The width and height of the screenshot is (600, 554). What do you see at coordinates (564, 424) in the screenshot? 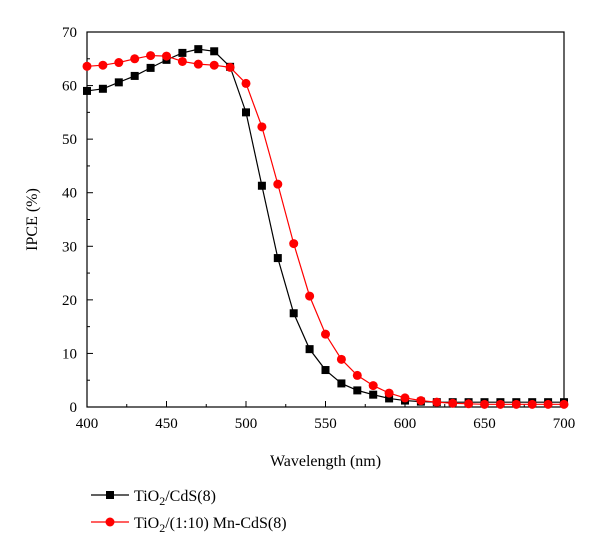
I see `x-tick-label: 700` at bounding box center [564, 424].